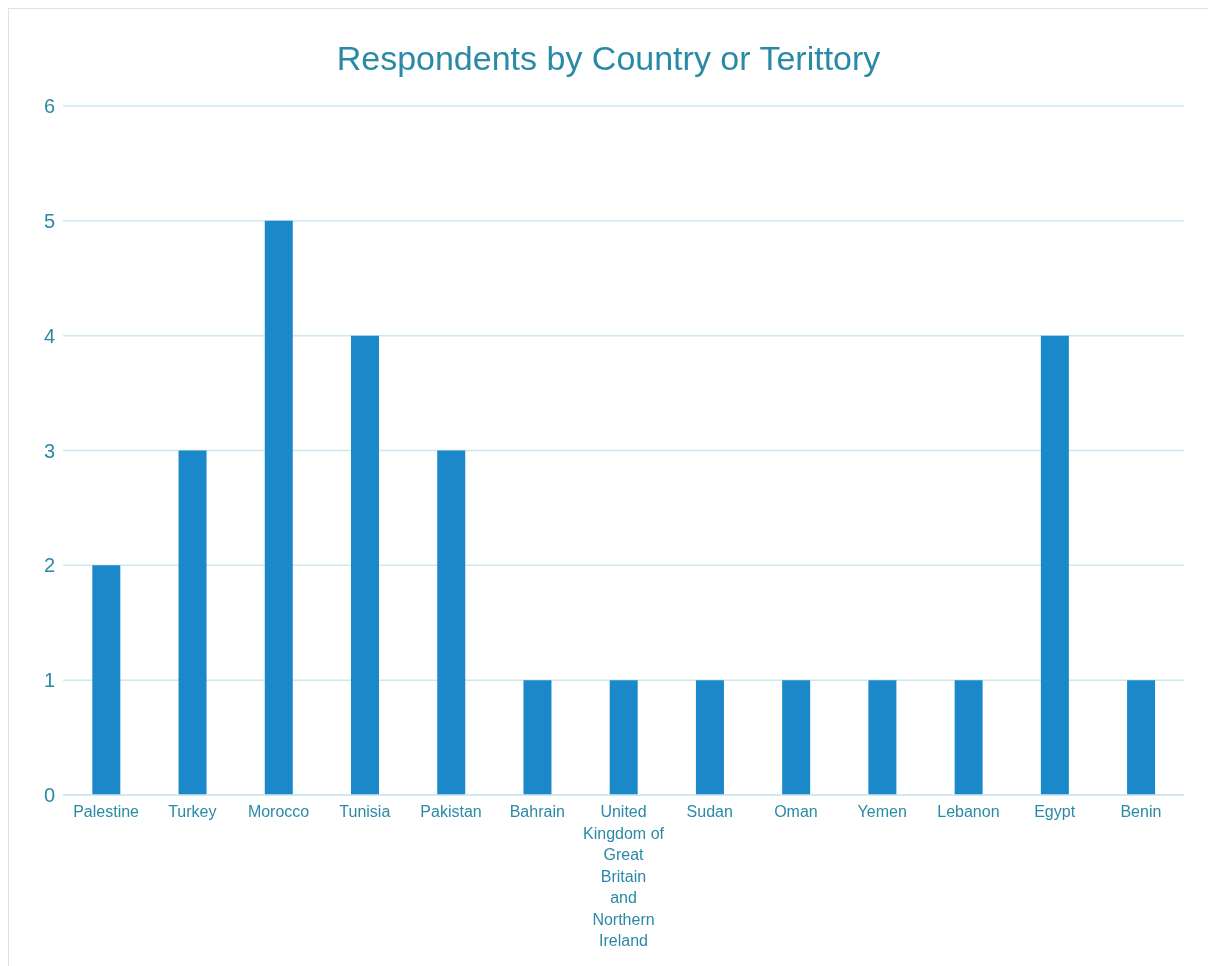 The width and height of the screenshot is (1208, 966). I want to click on x-tick-label: Egypt, so click(1055, 811).